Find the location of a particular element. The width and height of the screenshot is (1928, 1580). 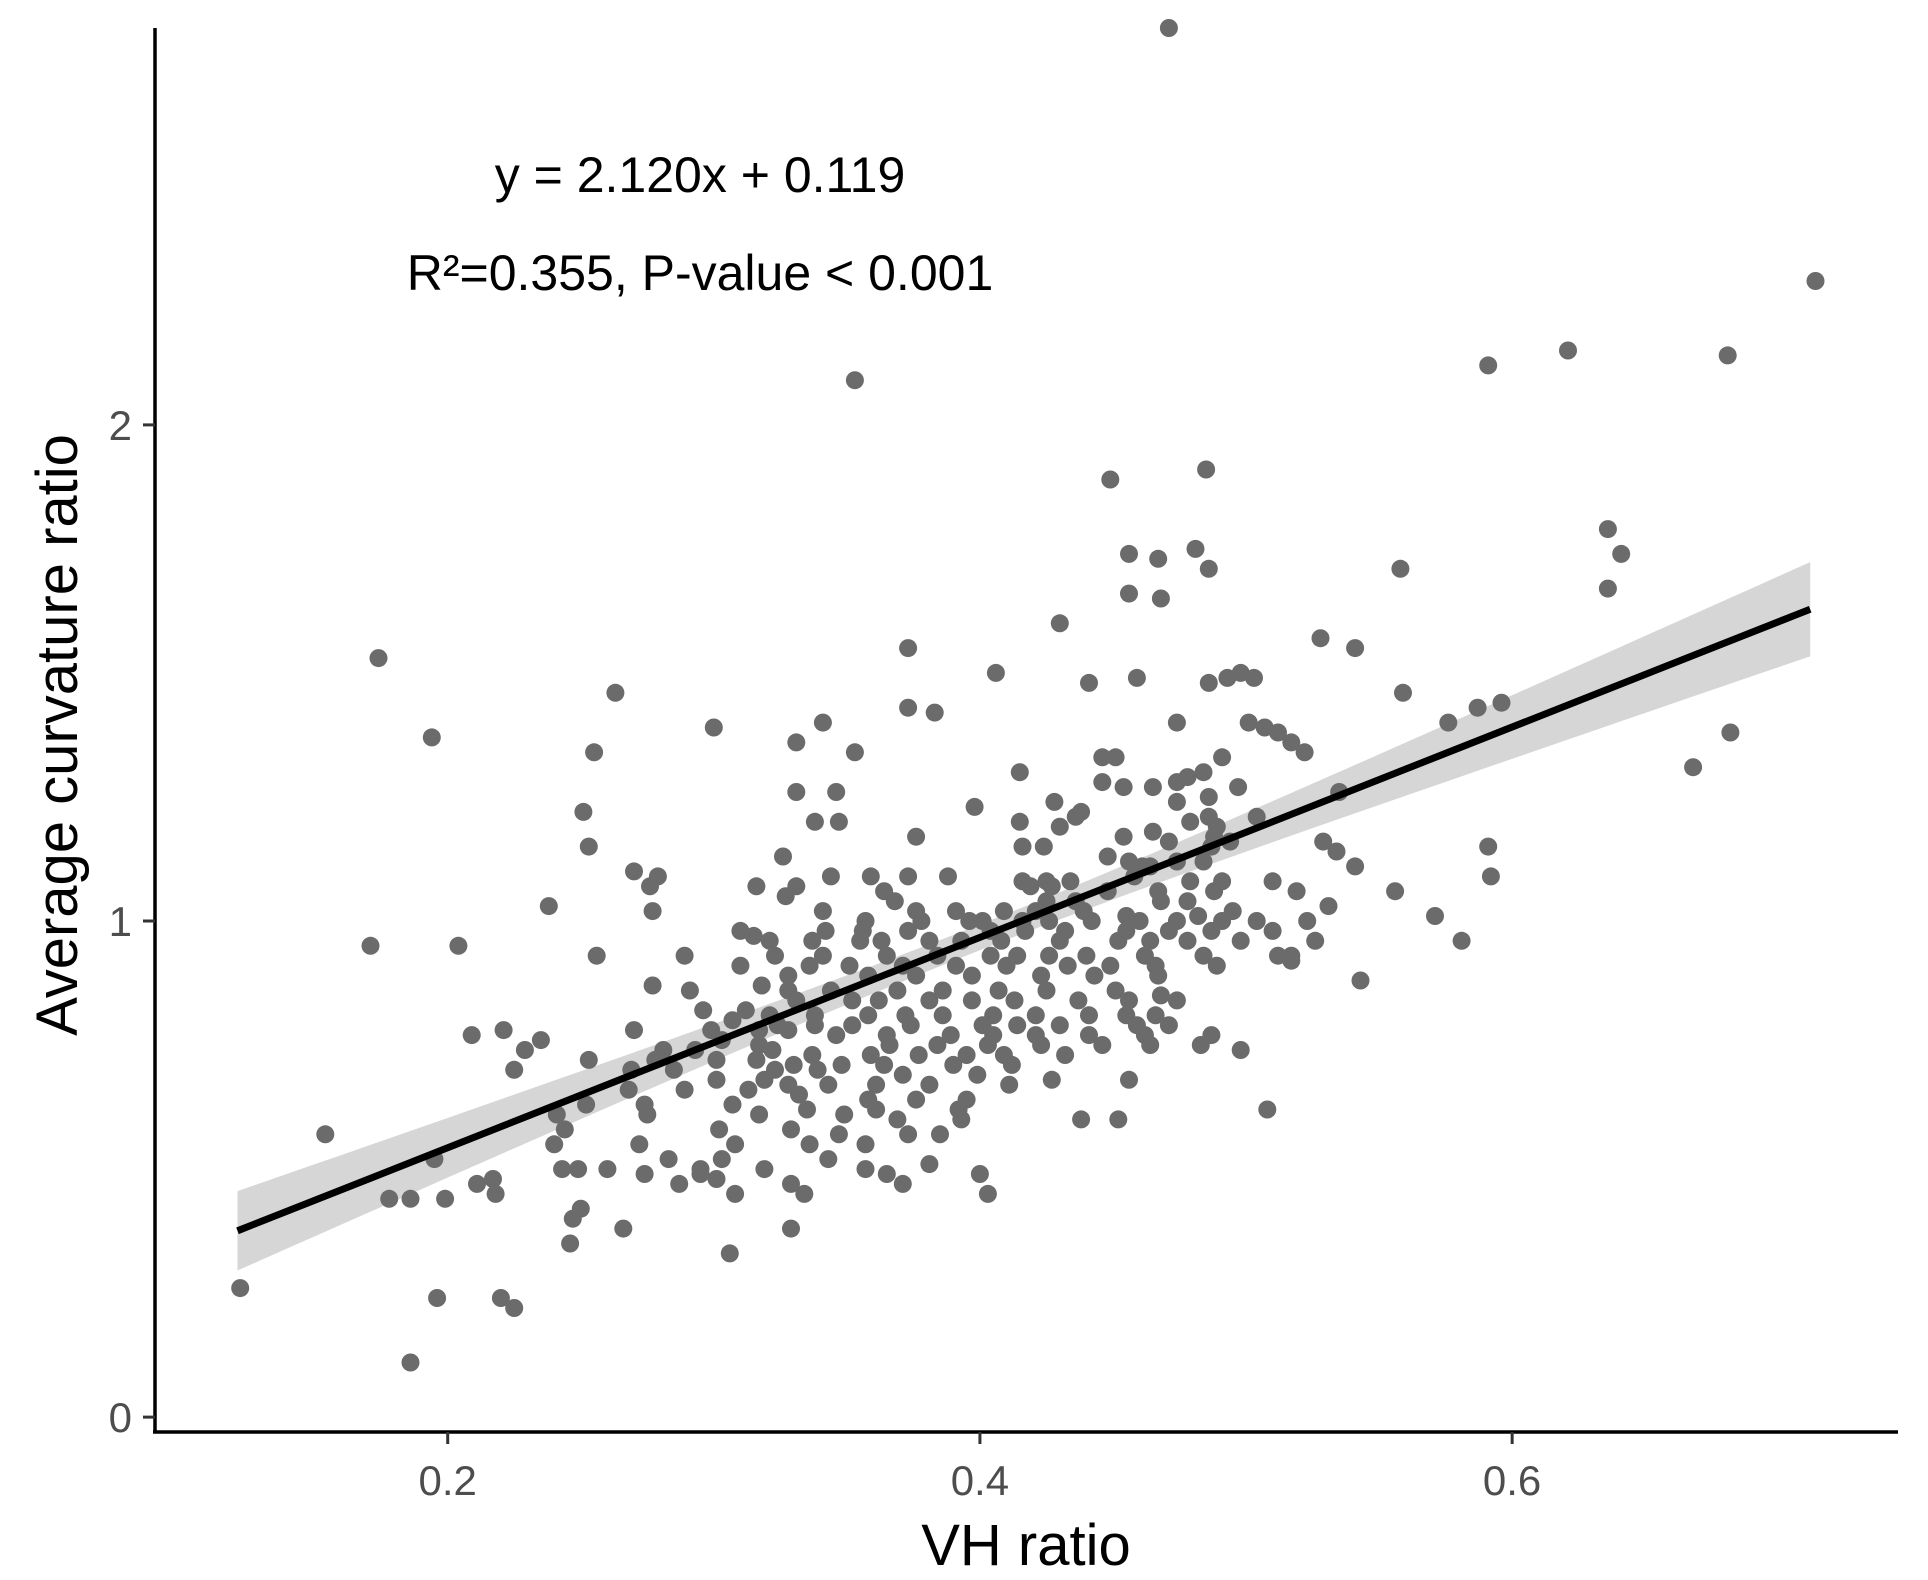

x-tick-label: 0.6 is located at coordinates (1512, 1480).